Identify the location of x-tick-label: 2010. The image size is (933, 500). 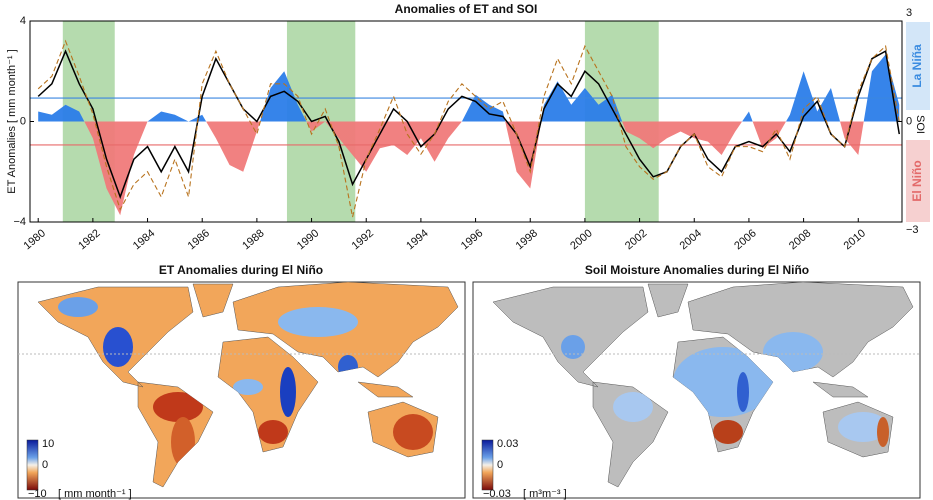
(855, 239).